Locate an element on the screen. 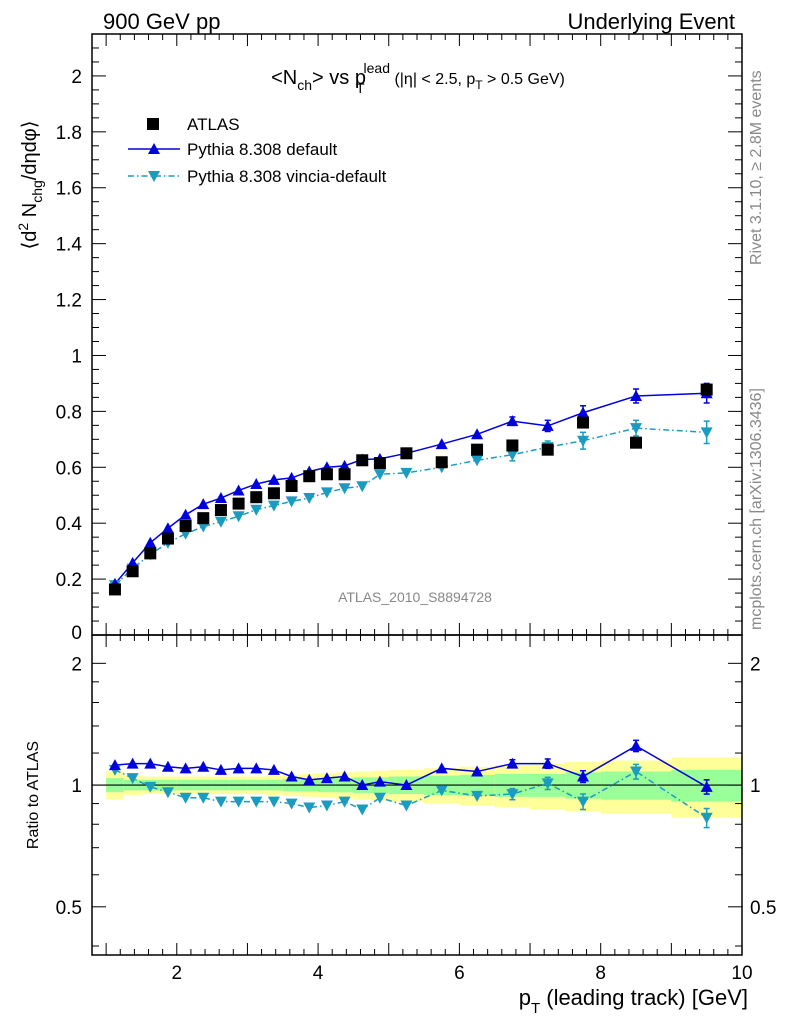 This screenshot has width=786, height=1024. x-tick-label: 6 is located at coordinates (459, 973).